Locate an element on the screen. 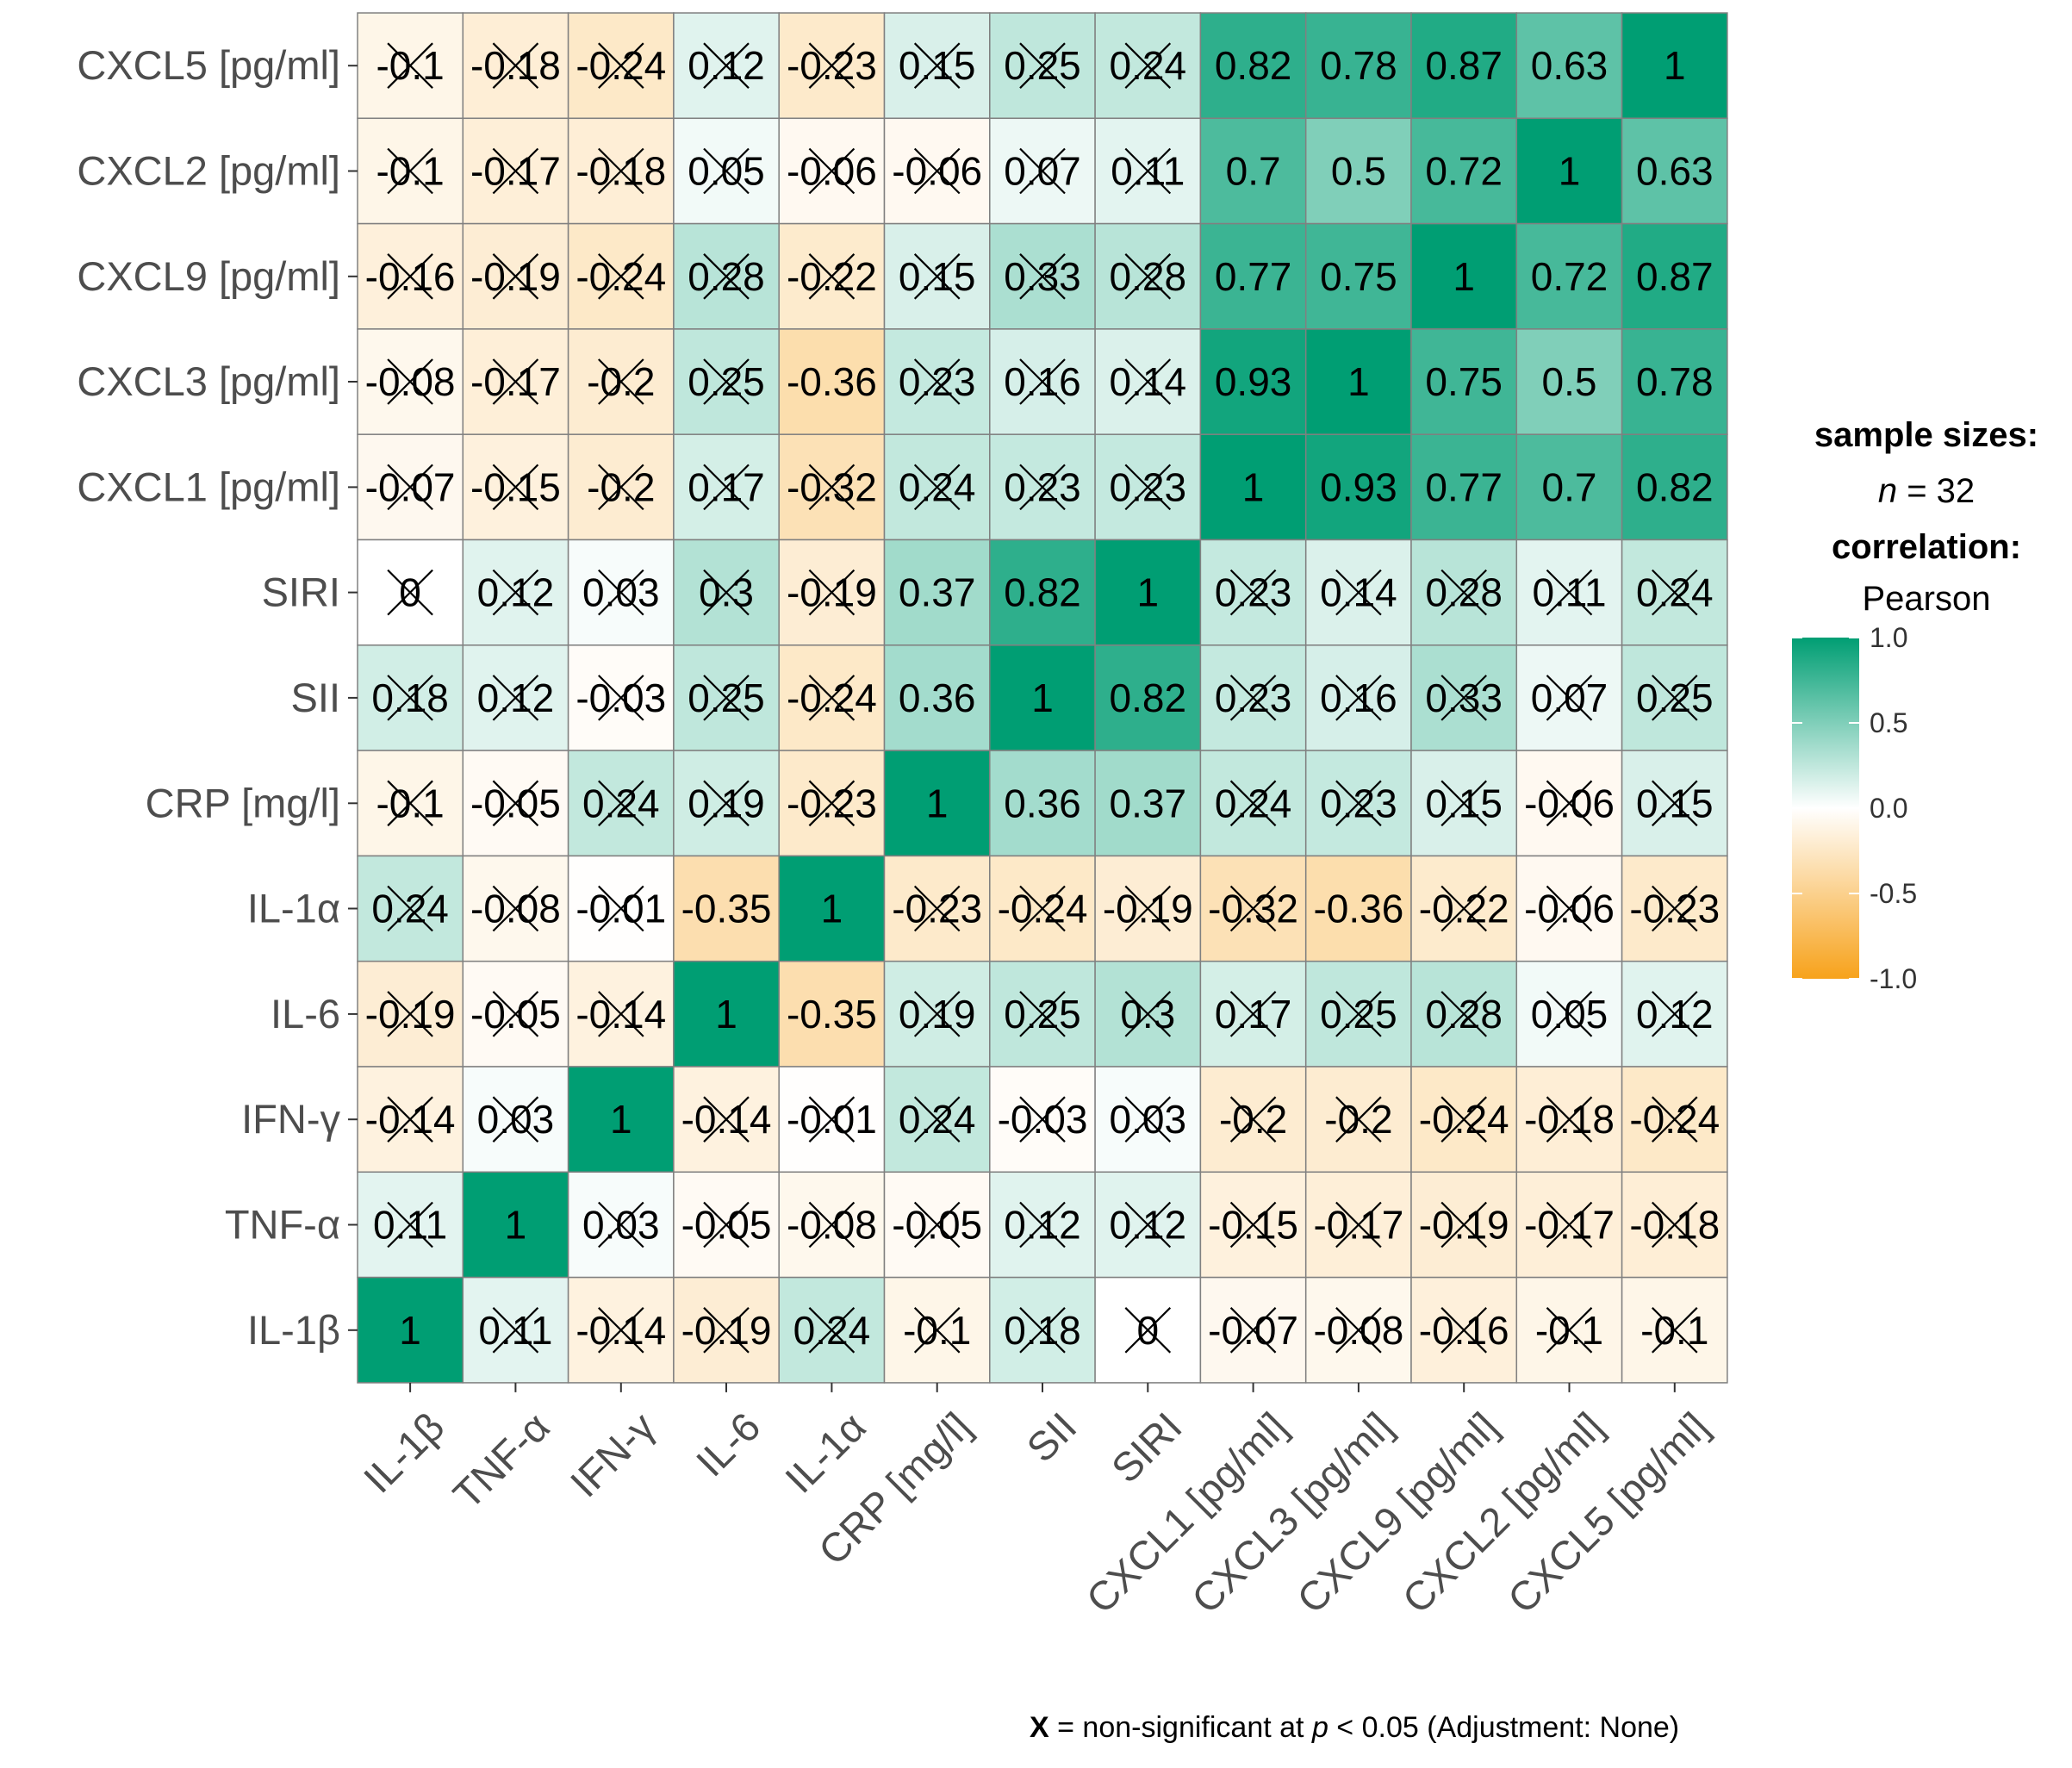 The height and width of the screenshot is (1768, 2072). cell-value-il-1-il-6: -0.35 is located at coordinates (727, 909).